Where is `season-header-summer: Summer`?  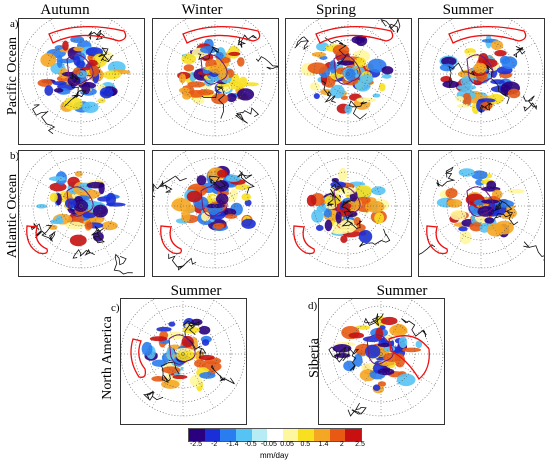
season-header-summer: Summer is located at coordinates (468, 10).